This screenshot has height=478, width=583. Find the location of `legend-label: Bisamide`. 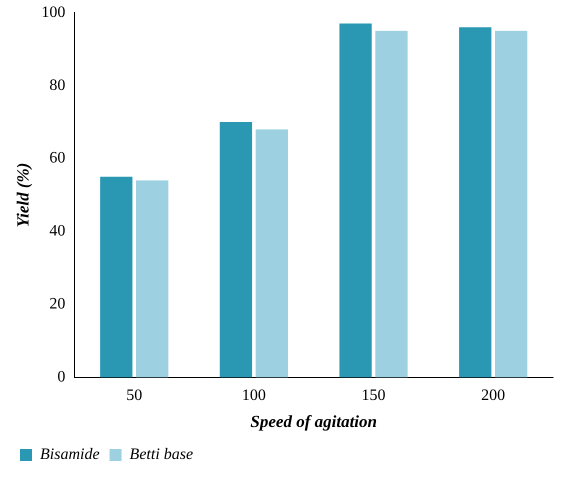

legend-label: Bisamide is located at coordinates (70, 455).